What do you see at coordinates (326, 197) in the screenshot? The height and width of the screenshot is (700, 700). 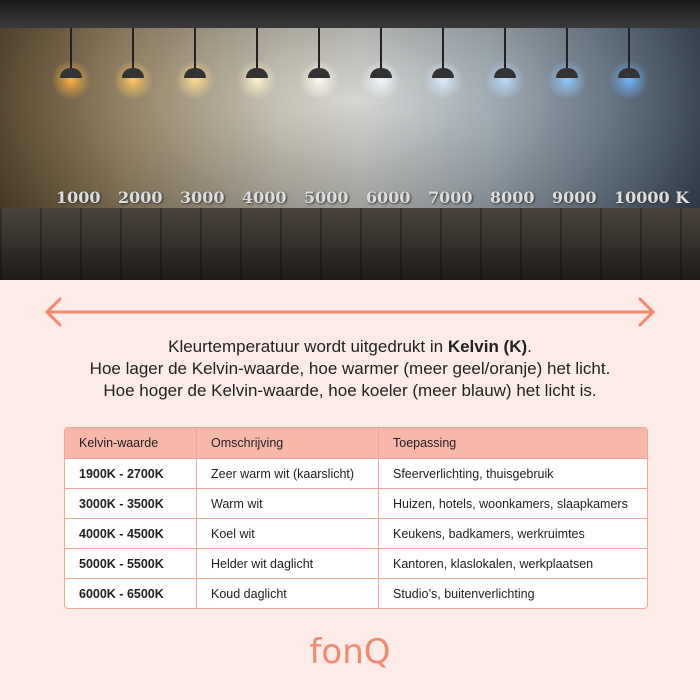 I see `kelvin-label: 5000` at bounding box center [326, 197].